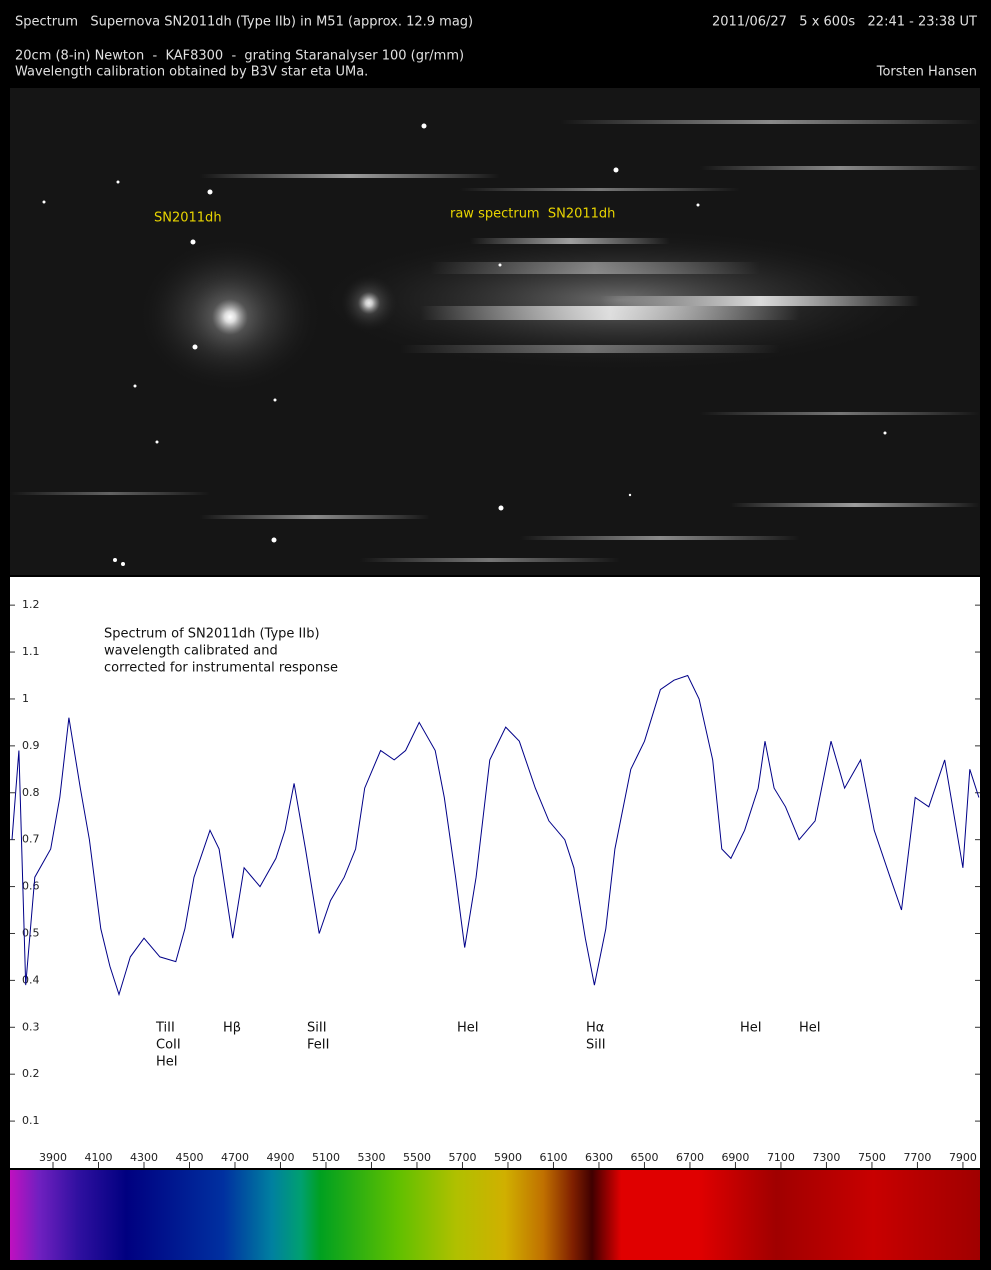  What do you see at coordinates (31, 792) in the screenshot?
I see `y-tick-label: 0.8` at bounding box center [31, 792].